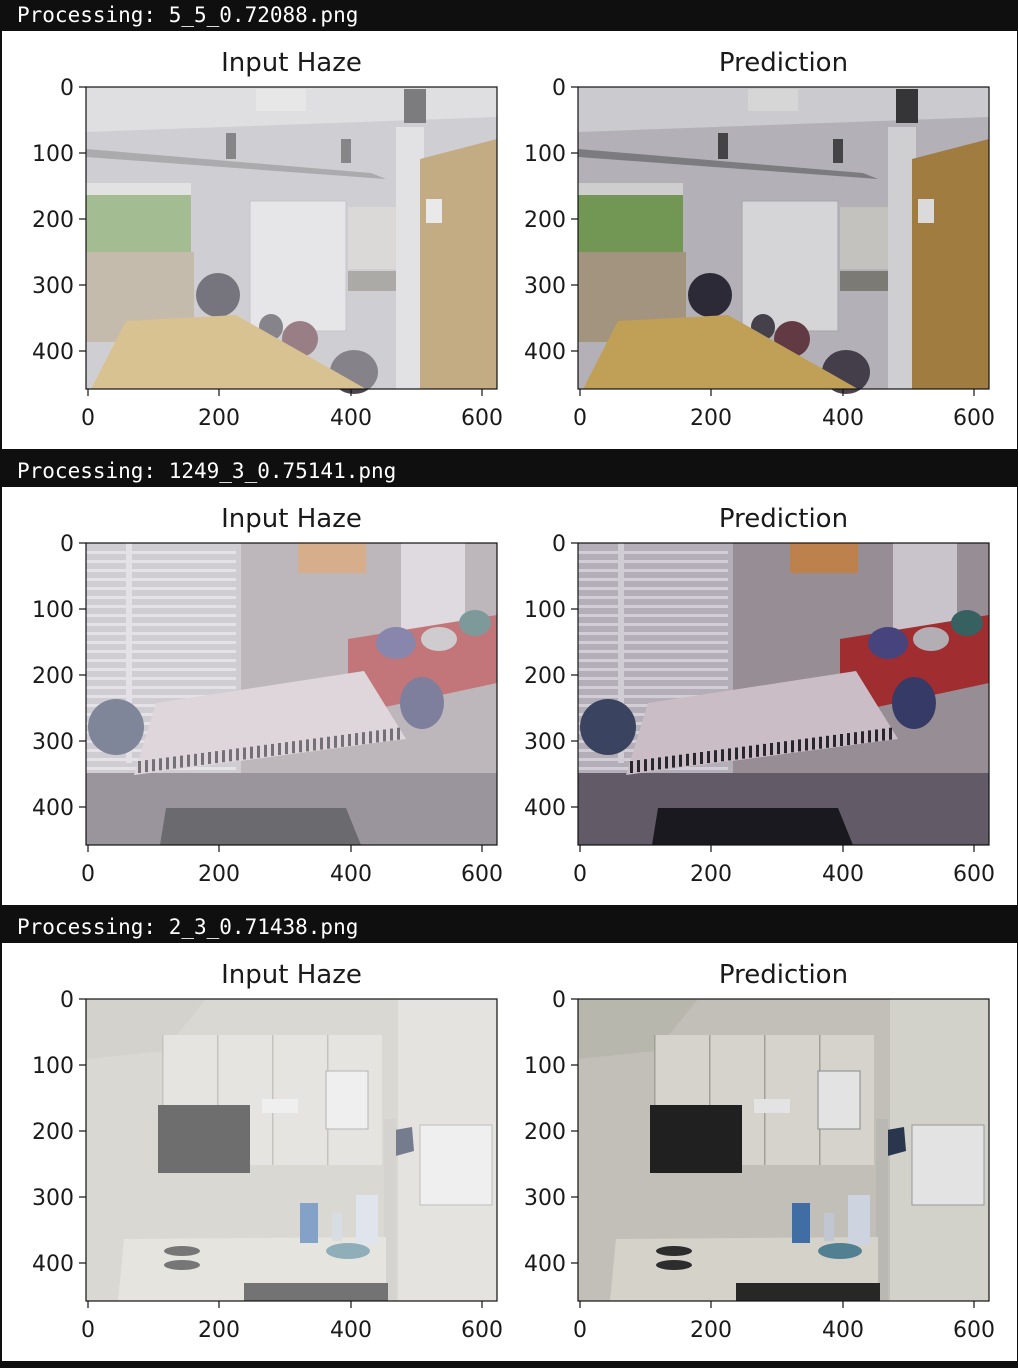 The width and height of the screenshot is (1018, 1368). I want to click on processing-header: Processing: 2_3_0.71438.png, so click(509, 927).